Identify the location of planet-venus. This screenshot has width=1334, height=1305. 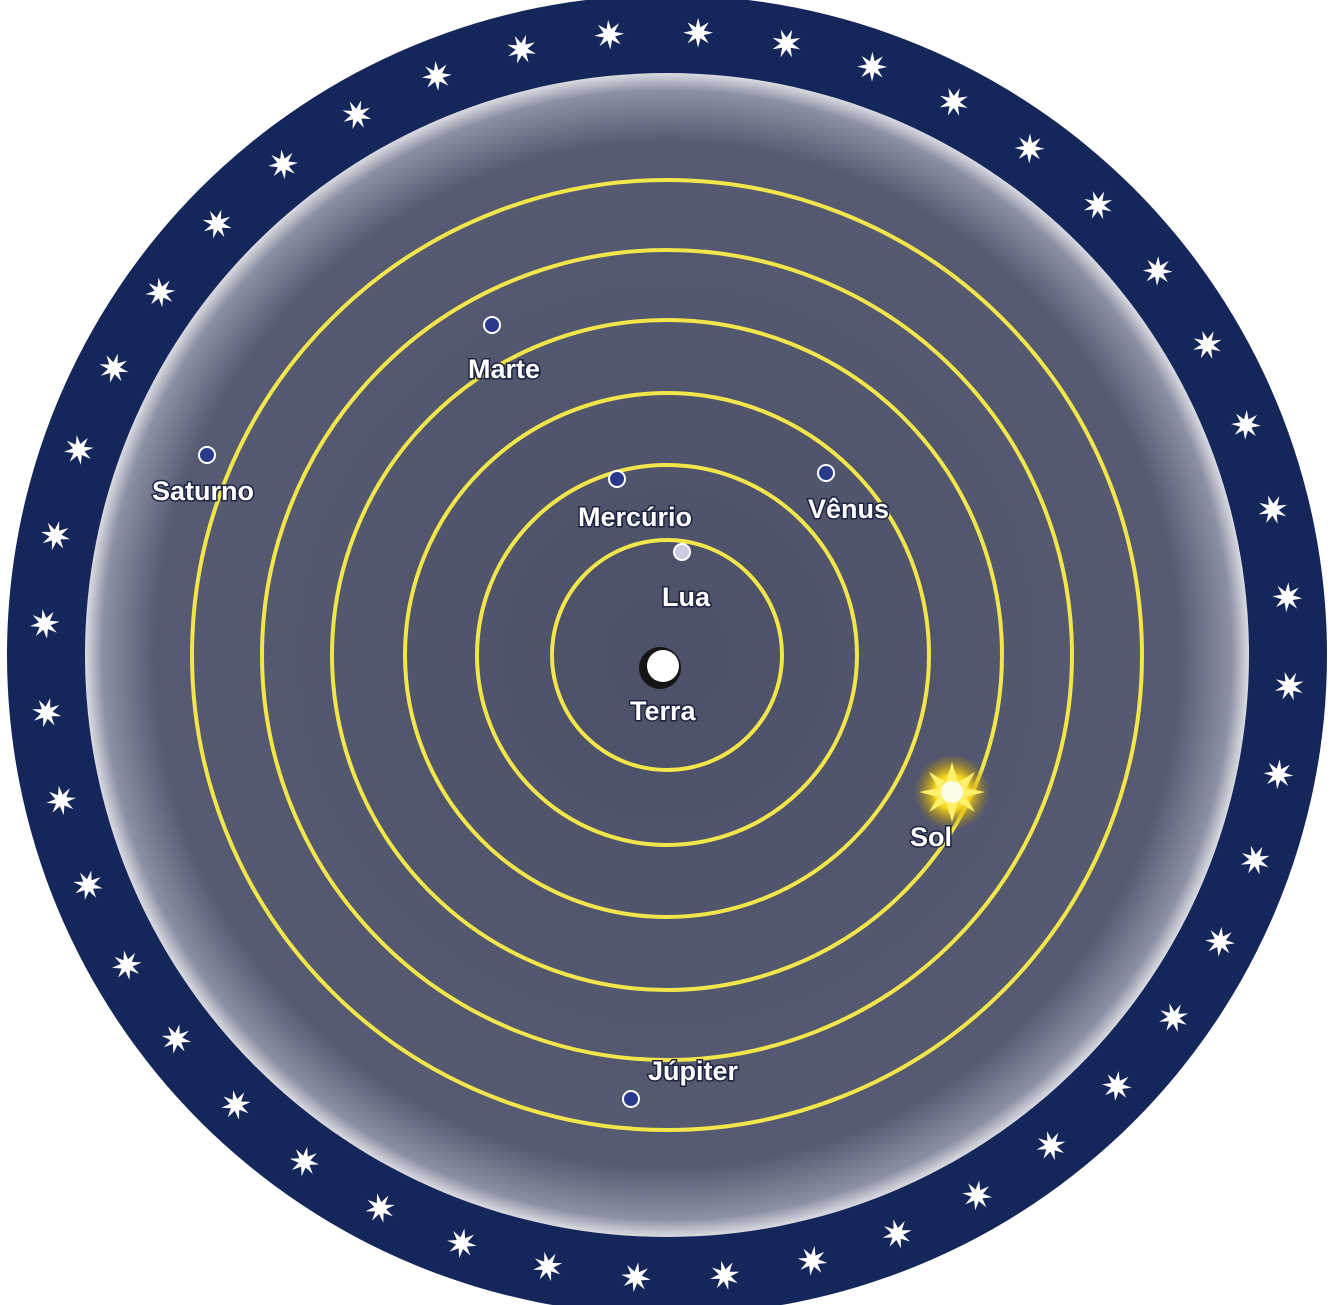
(826, 473).